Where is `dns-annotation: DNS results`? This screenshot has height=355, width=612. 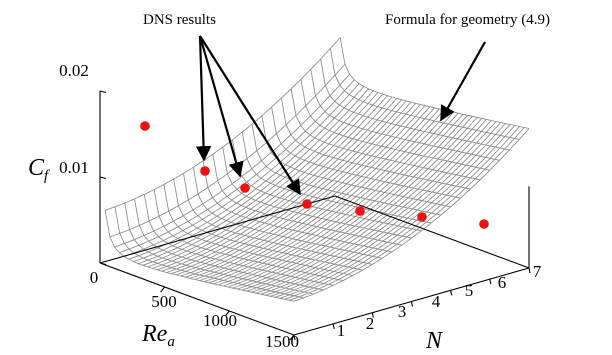 dns-annotation: DNS results is located at coordinates (179, 20).